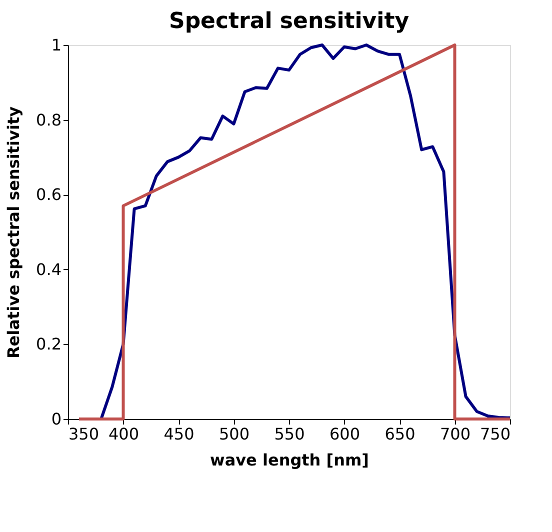 This screenshot has width=552, height=532. What do you see at coordinates (49, 344) in the screenshot?
I see `y-tick-label: 0.2` at bounding box center [49, 344].